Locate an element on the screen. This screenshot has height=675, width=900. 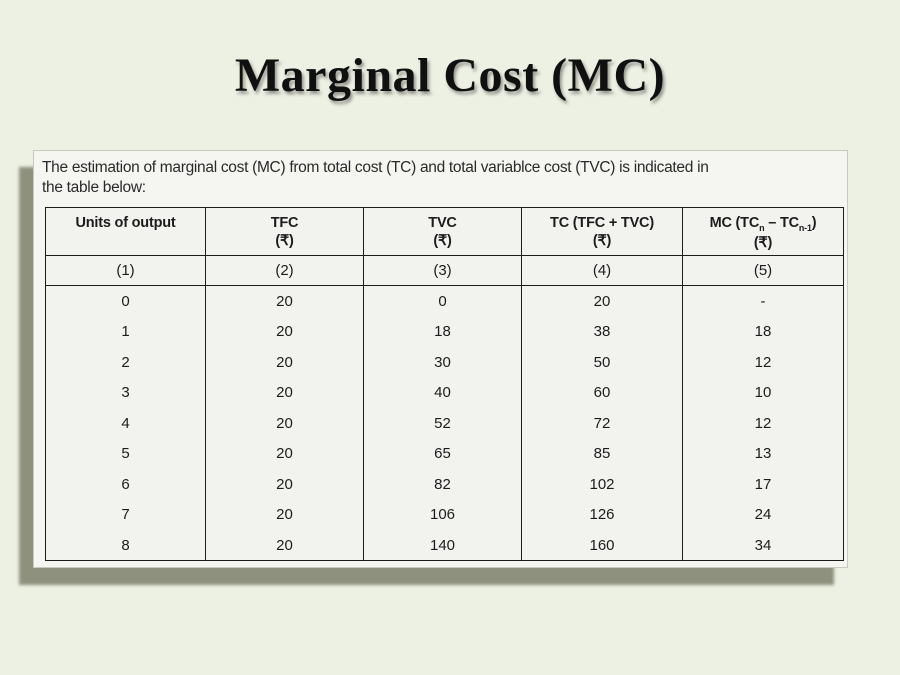
table-row: 2 20 30 50 12 is located at coordinates (444, 362).